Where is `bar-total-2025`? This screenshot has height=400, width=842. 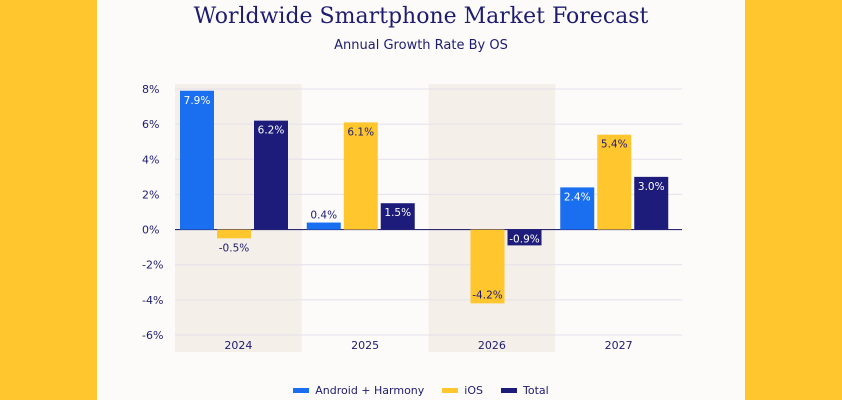
bar-total-2025 is located at coordinates (397, 216).